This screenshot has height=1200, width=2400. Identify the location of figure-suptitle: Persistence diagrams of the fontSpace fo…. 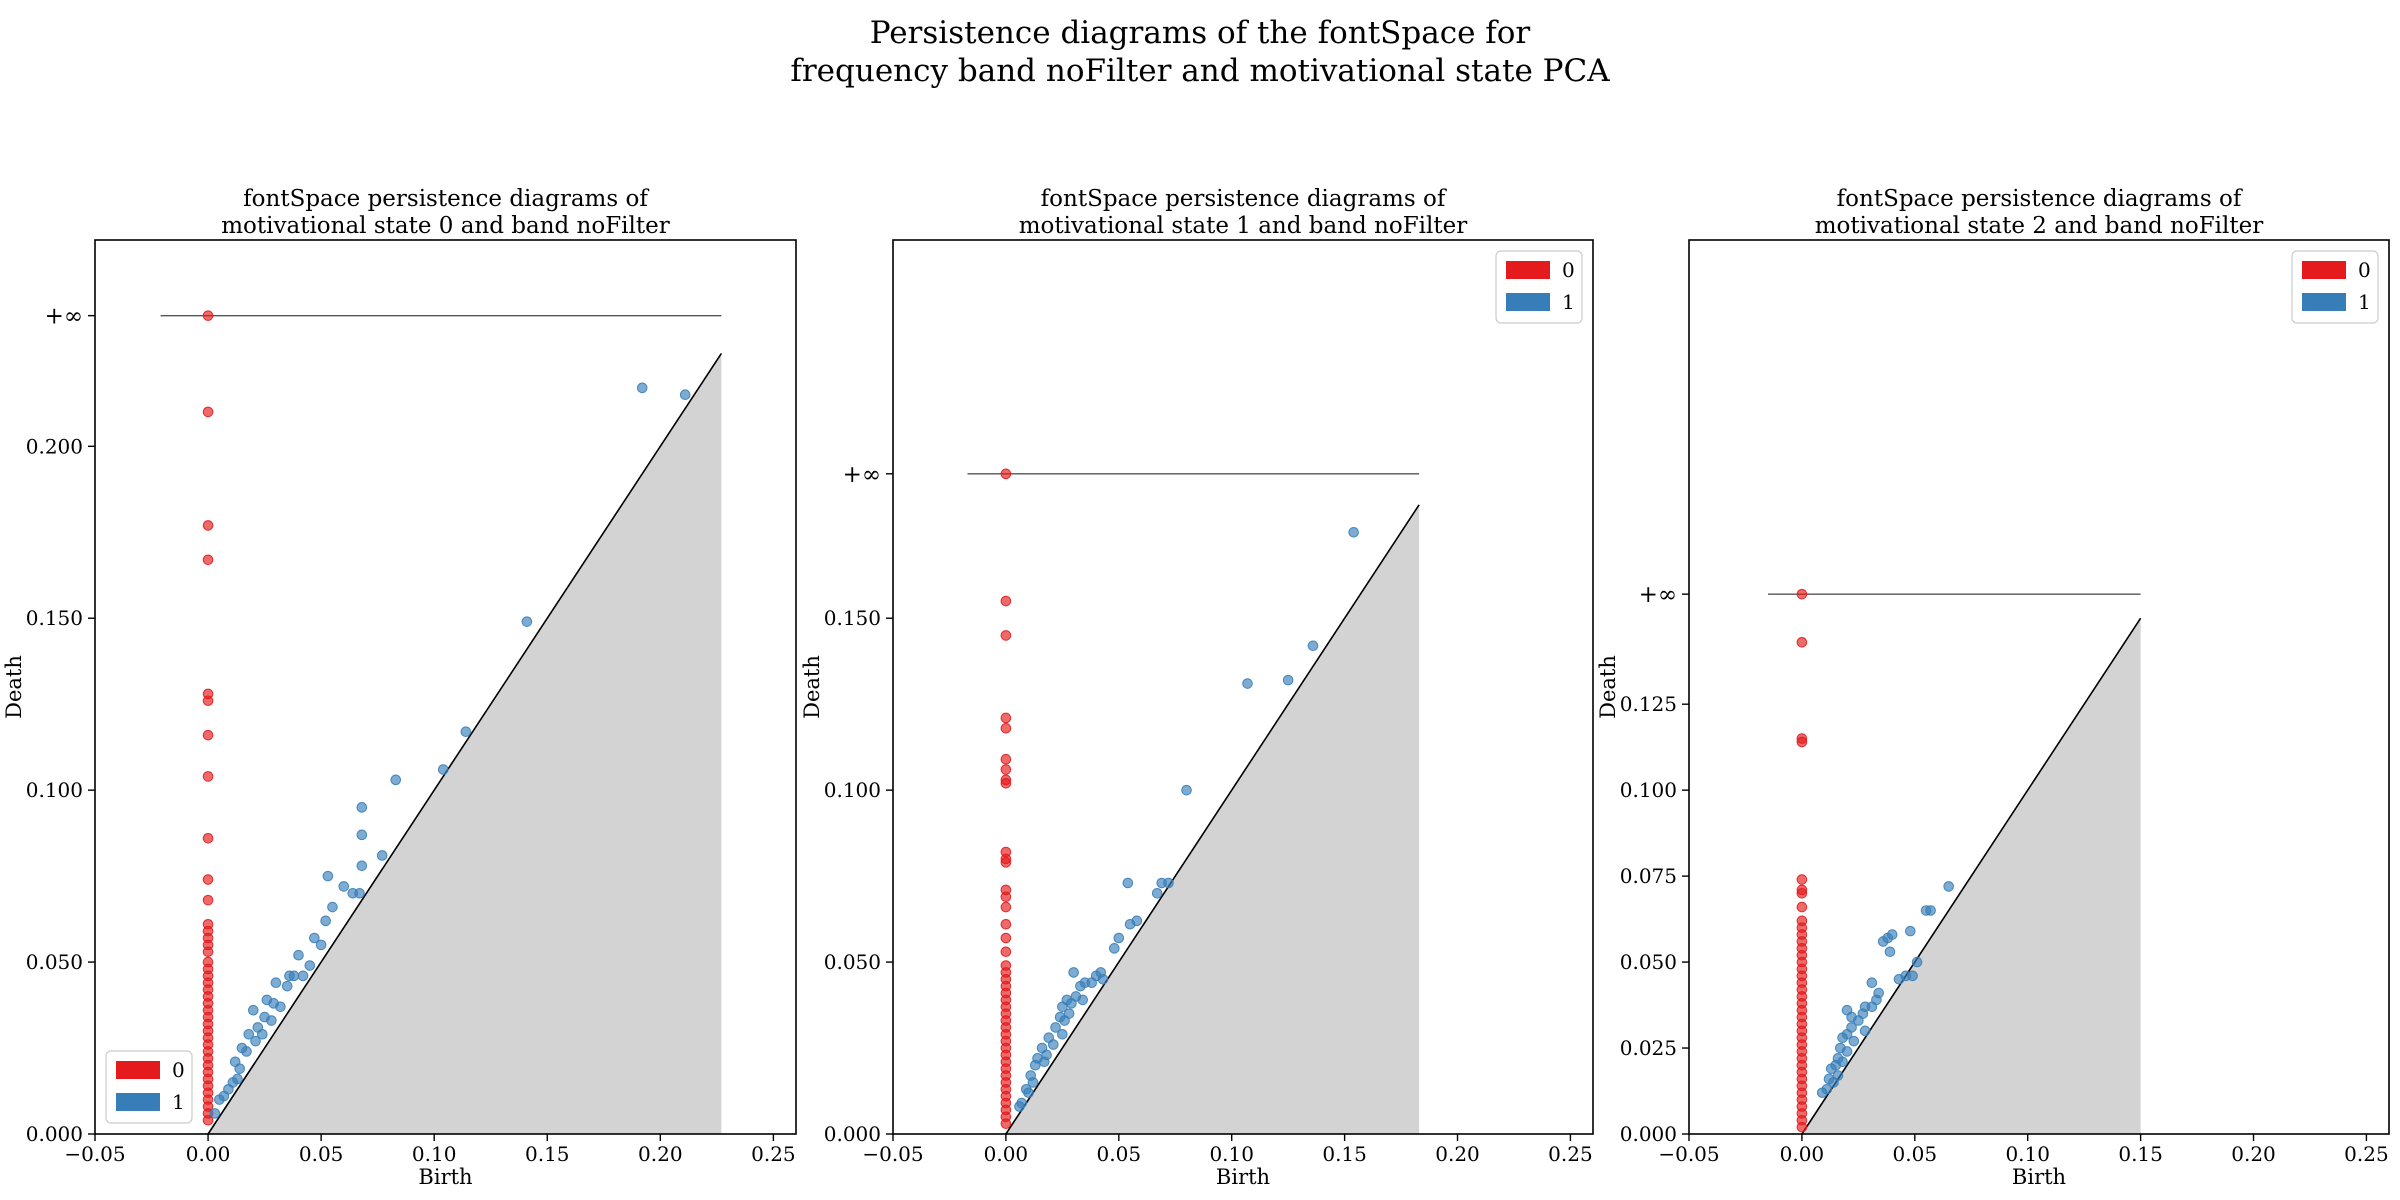
(1200, 52).